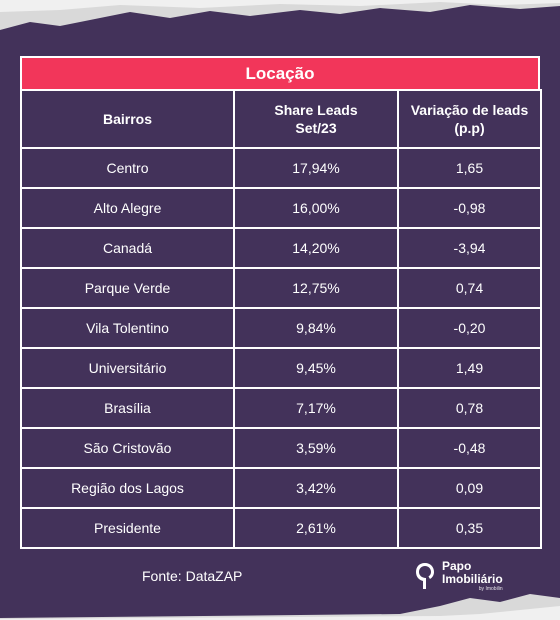 Image resolution: width=560 pixels, height=620 pixels. Describe the element at coordinates (469, 528) in the screenshot. I see `cell-variacao: 0,35` at that location.